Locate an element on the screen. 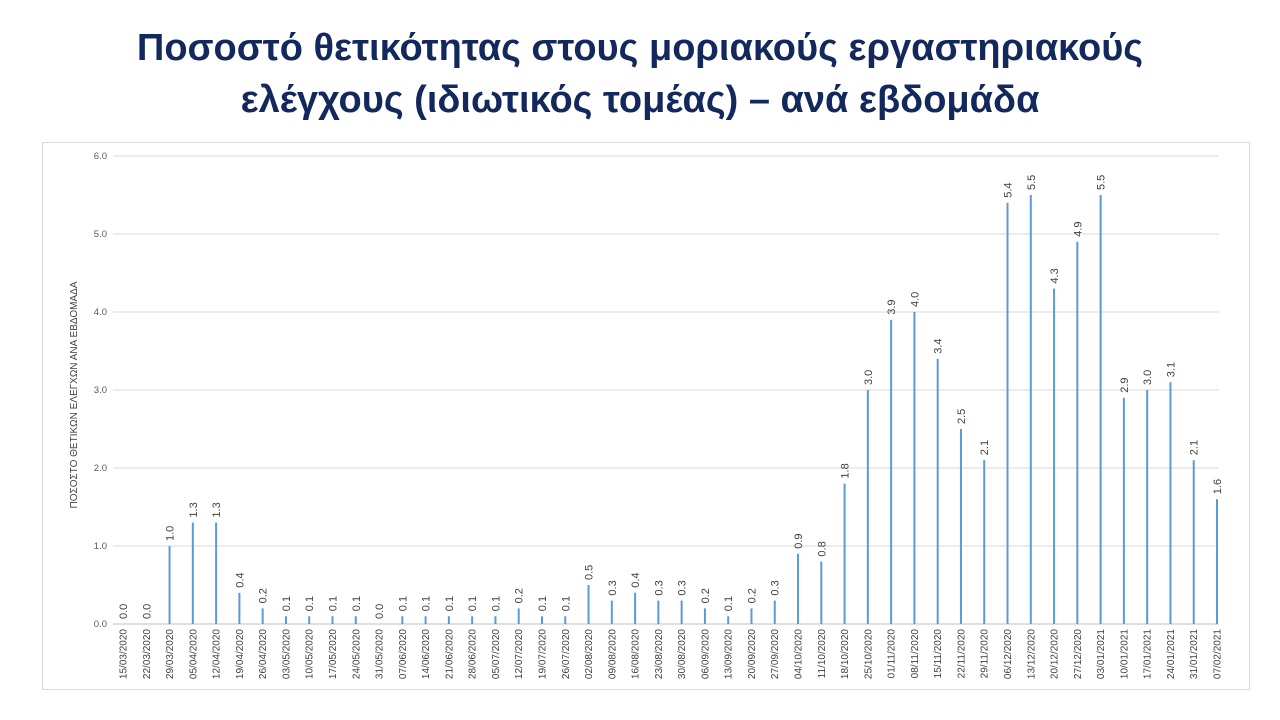  x-tick-label: 01/11/2020 is located at coordinates (892, 654).